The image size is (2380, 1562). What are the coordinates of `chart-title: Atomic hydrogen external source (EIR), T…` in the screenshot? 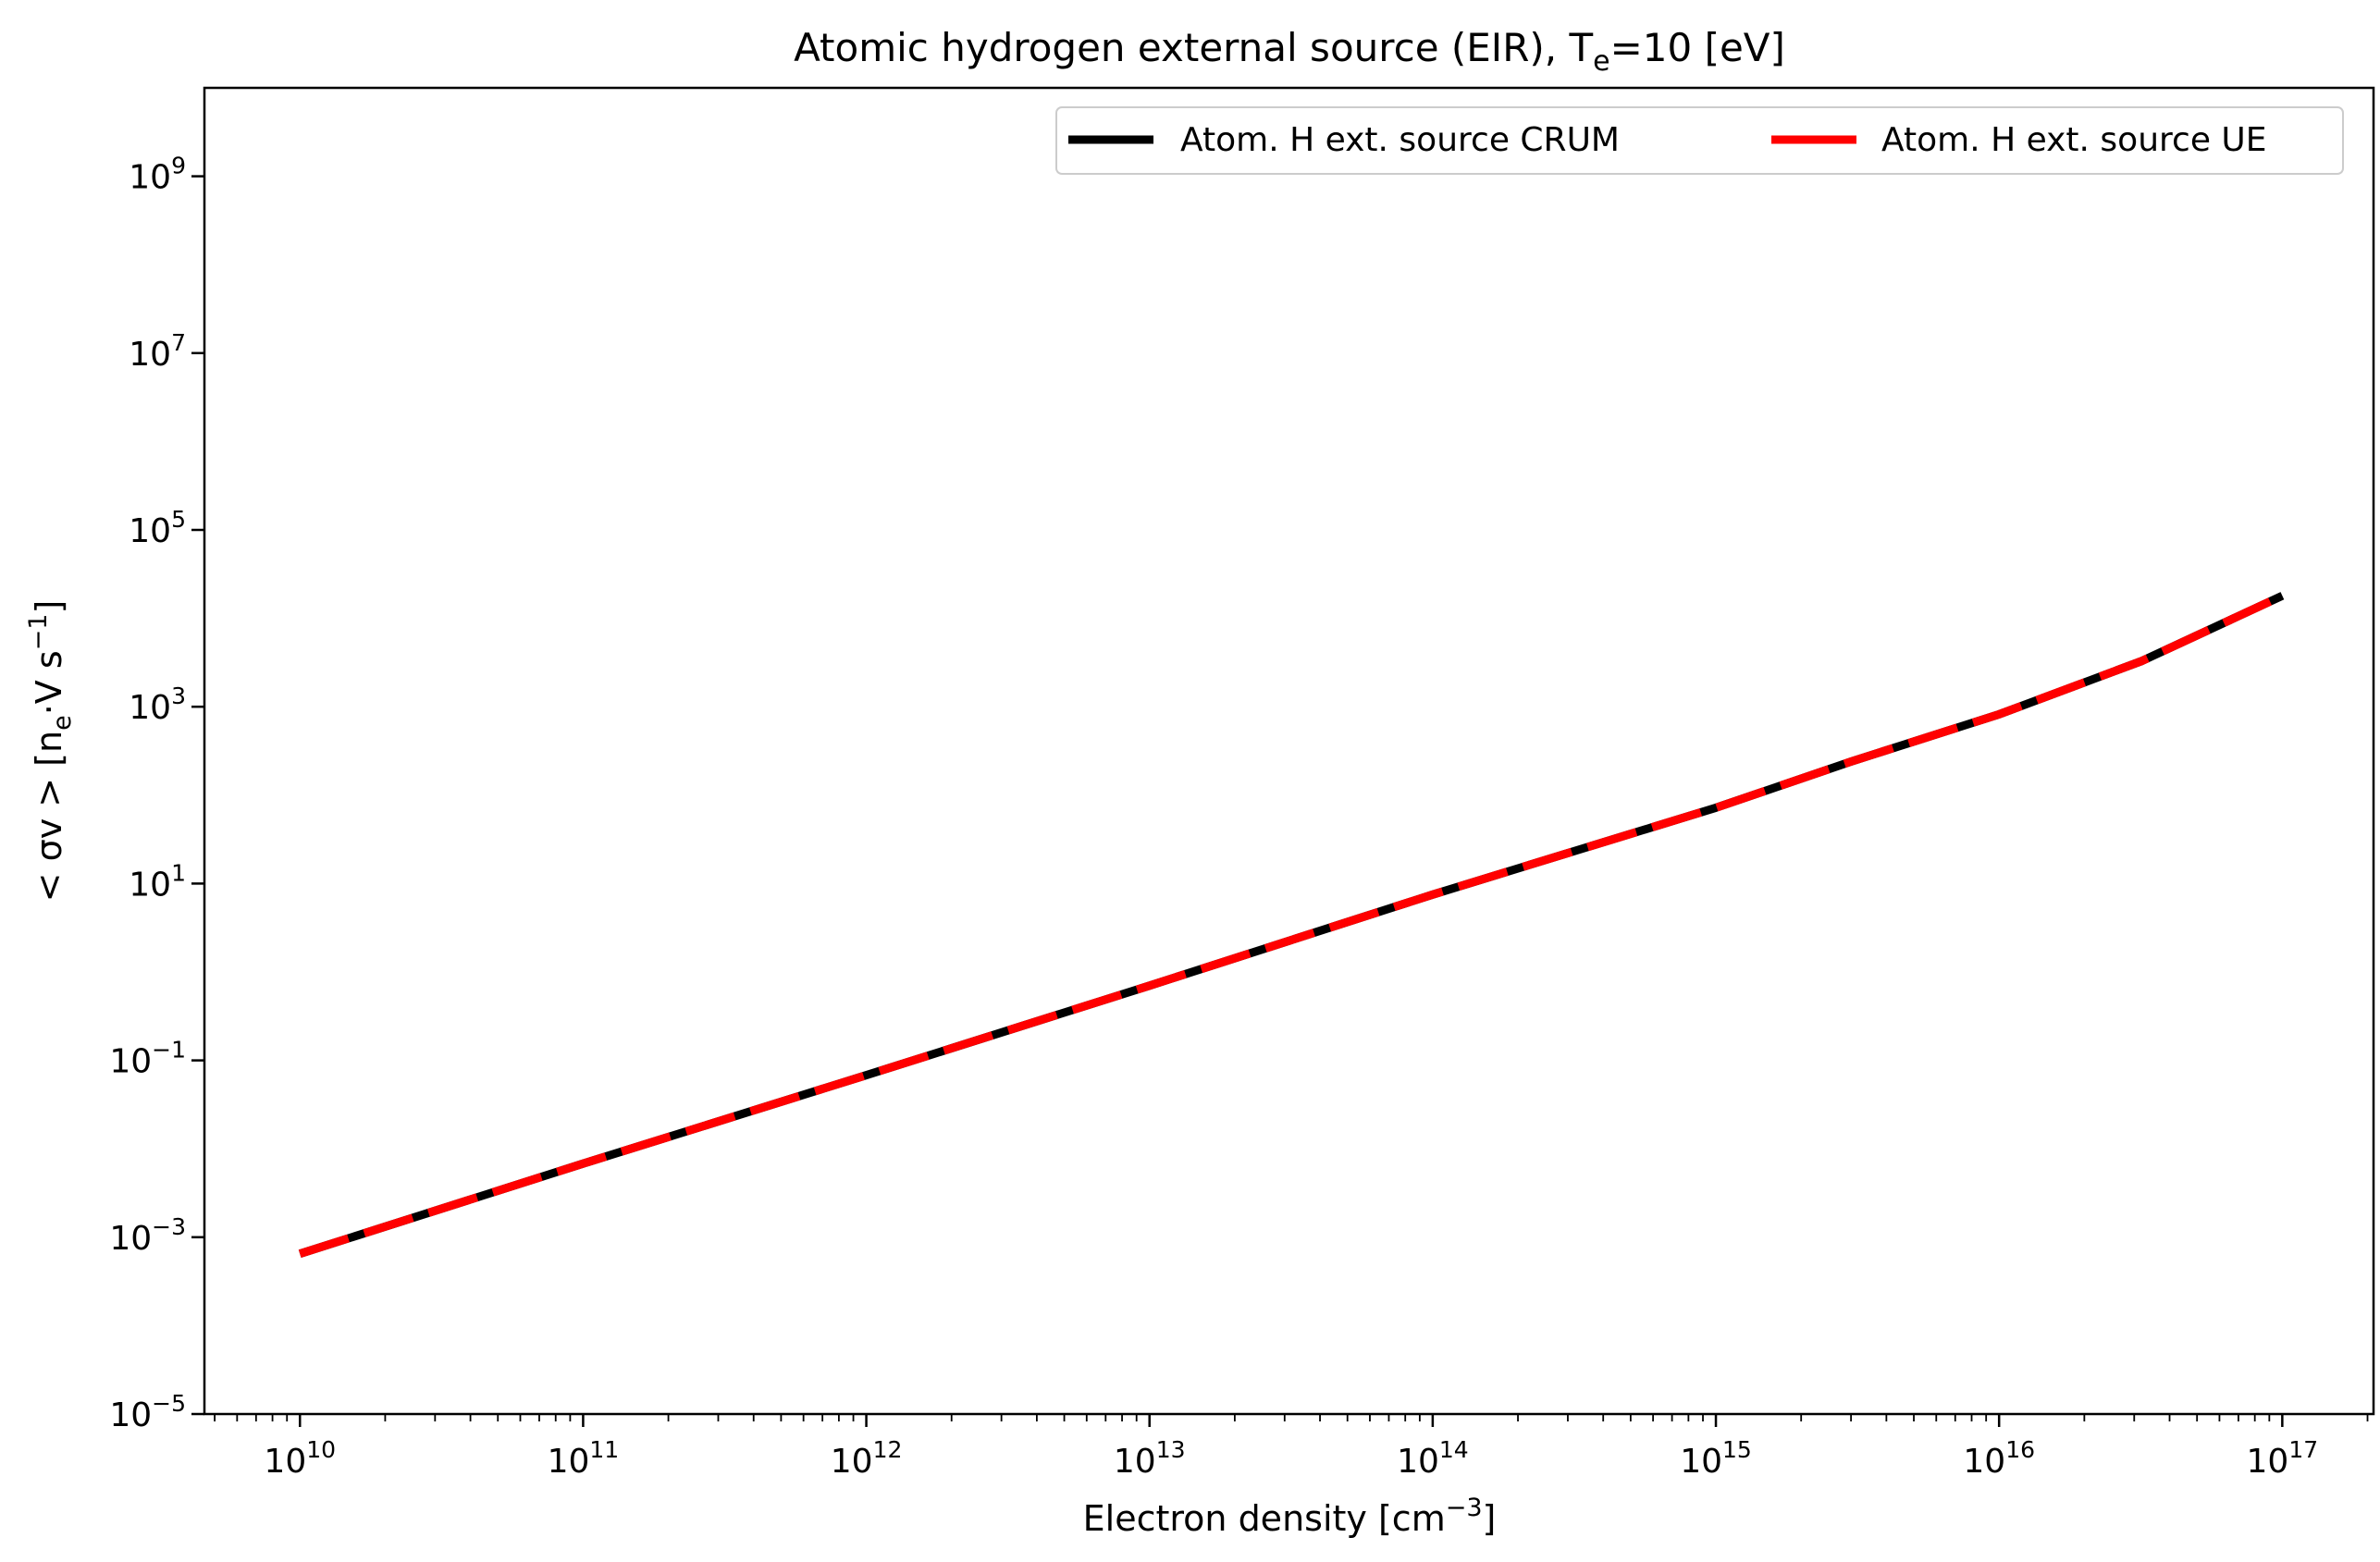 It's located at (1289, 51).